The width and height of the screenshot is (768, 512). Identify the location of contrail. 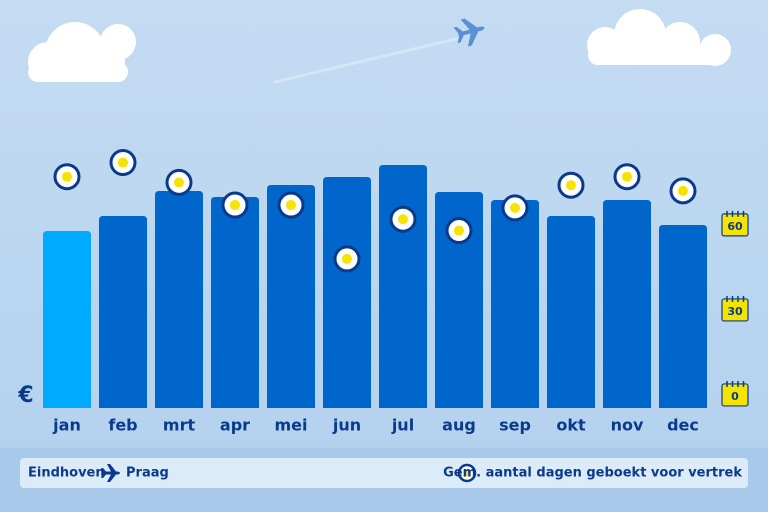
(367, 60).